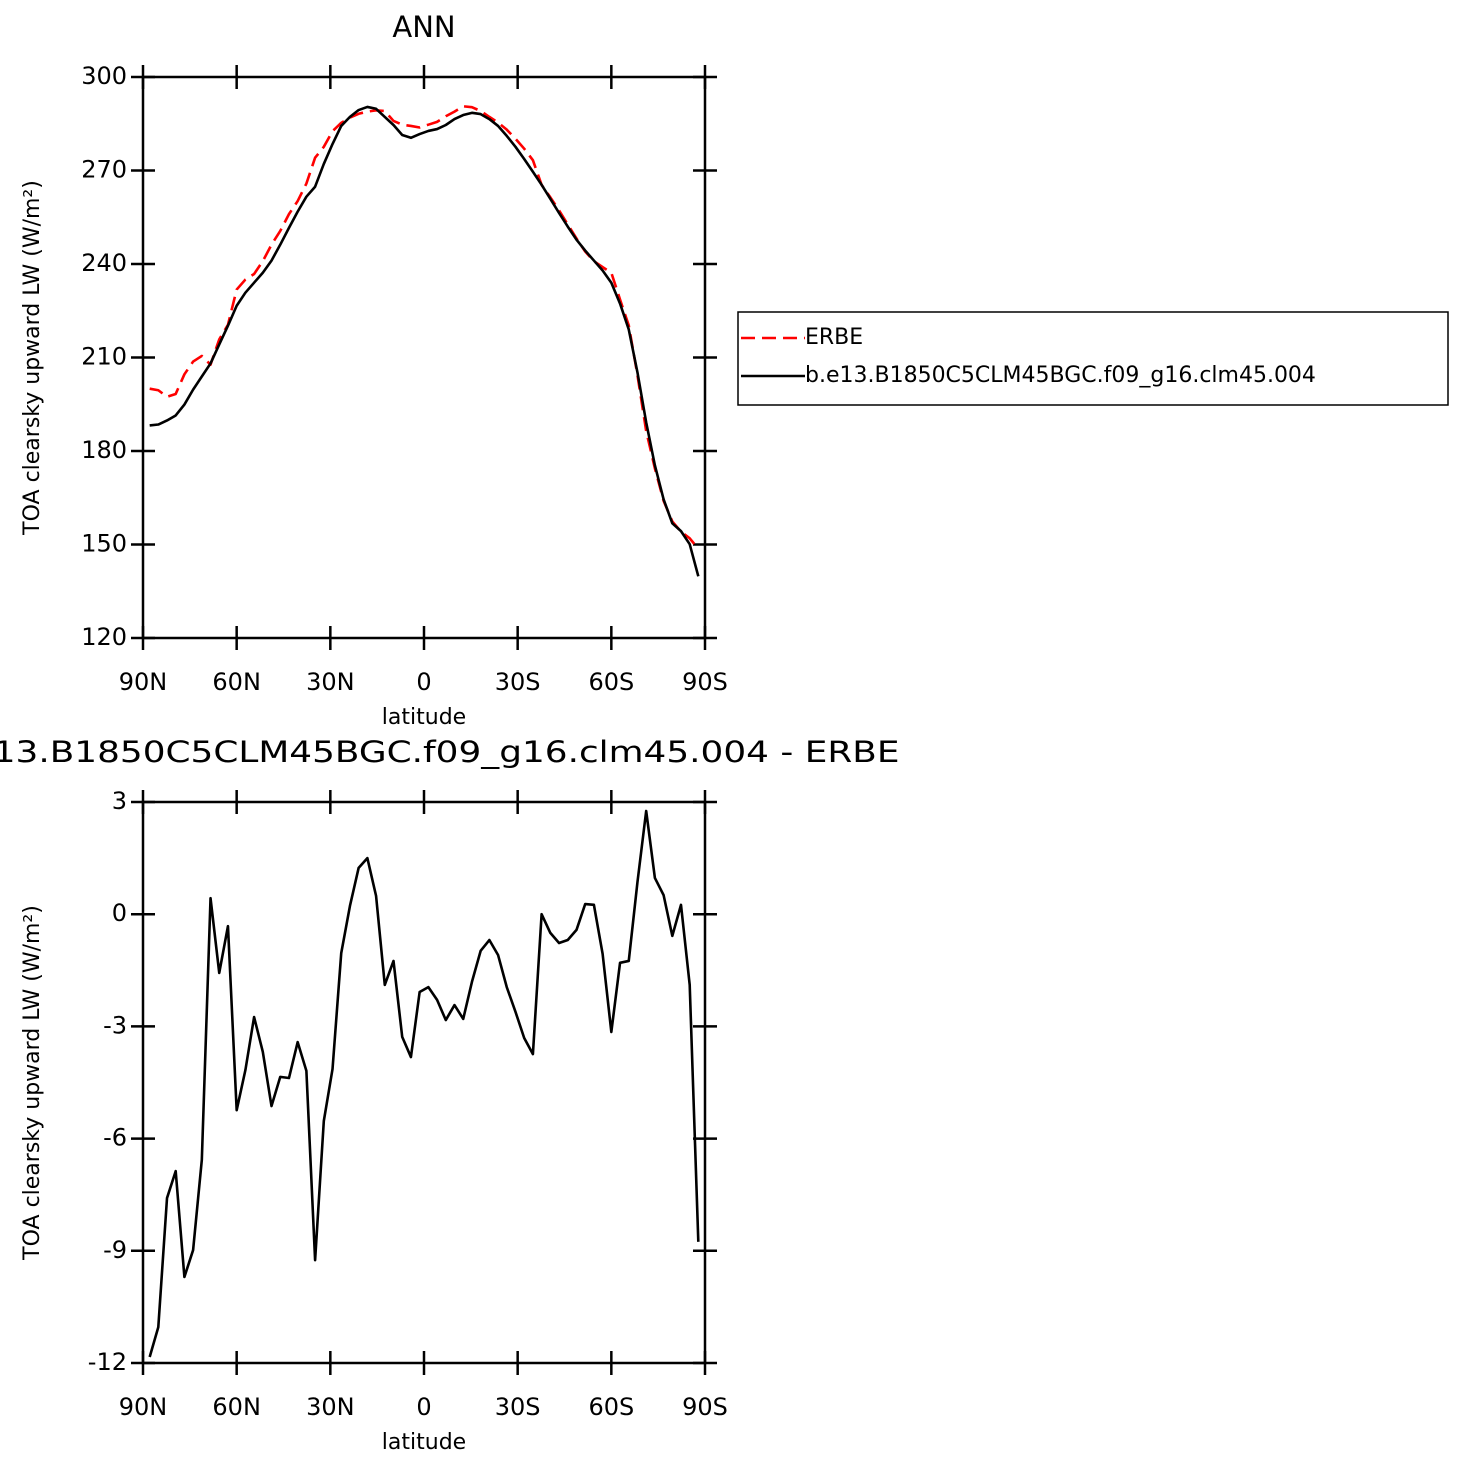  What do you see at coordinates (104, 76) in the screenshot?
I see `y-tick-label: 300` at bounding box center [104, 76].